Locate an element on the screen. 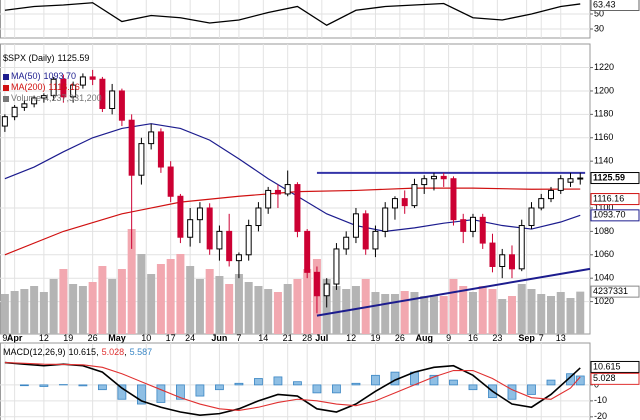  y-tick-label: 1100 is located at coordinates (603, 207).